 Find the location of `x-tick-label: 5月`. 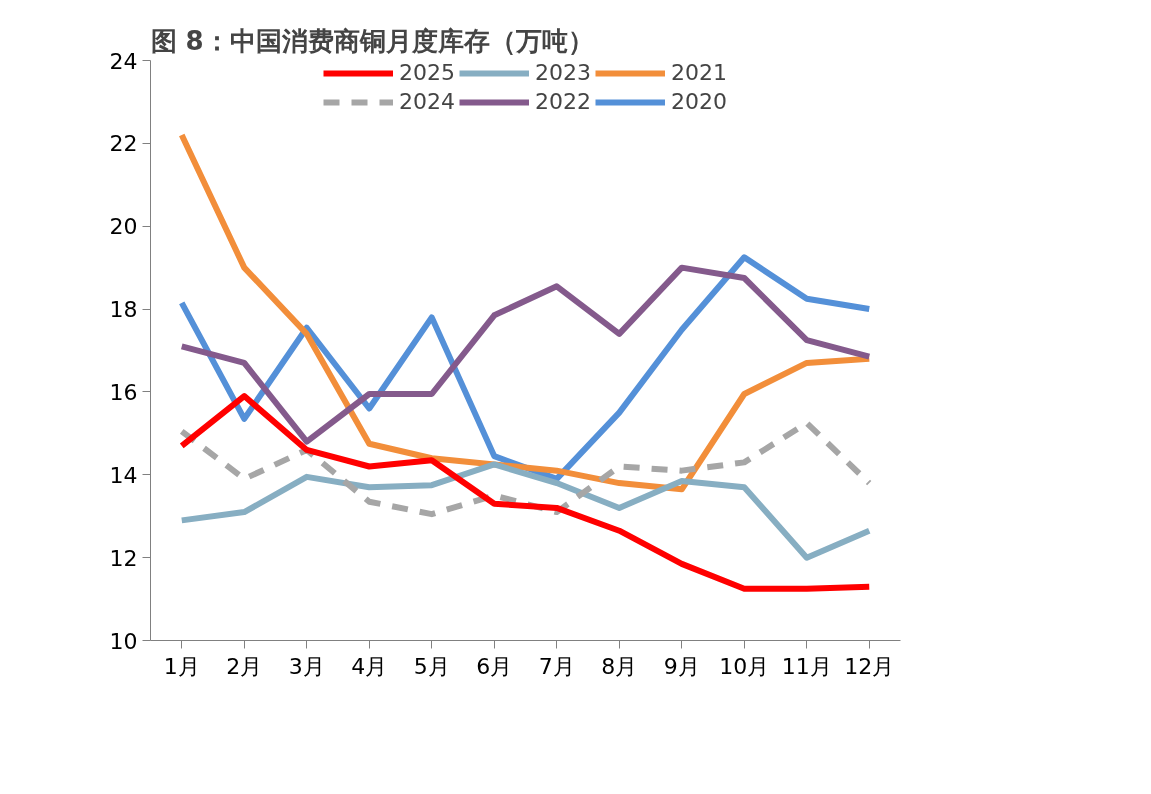

x-tick-label: 5月 is located at coordinates (431, 666).